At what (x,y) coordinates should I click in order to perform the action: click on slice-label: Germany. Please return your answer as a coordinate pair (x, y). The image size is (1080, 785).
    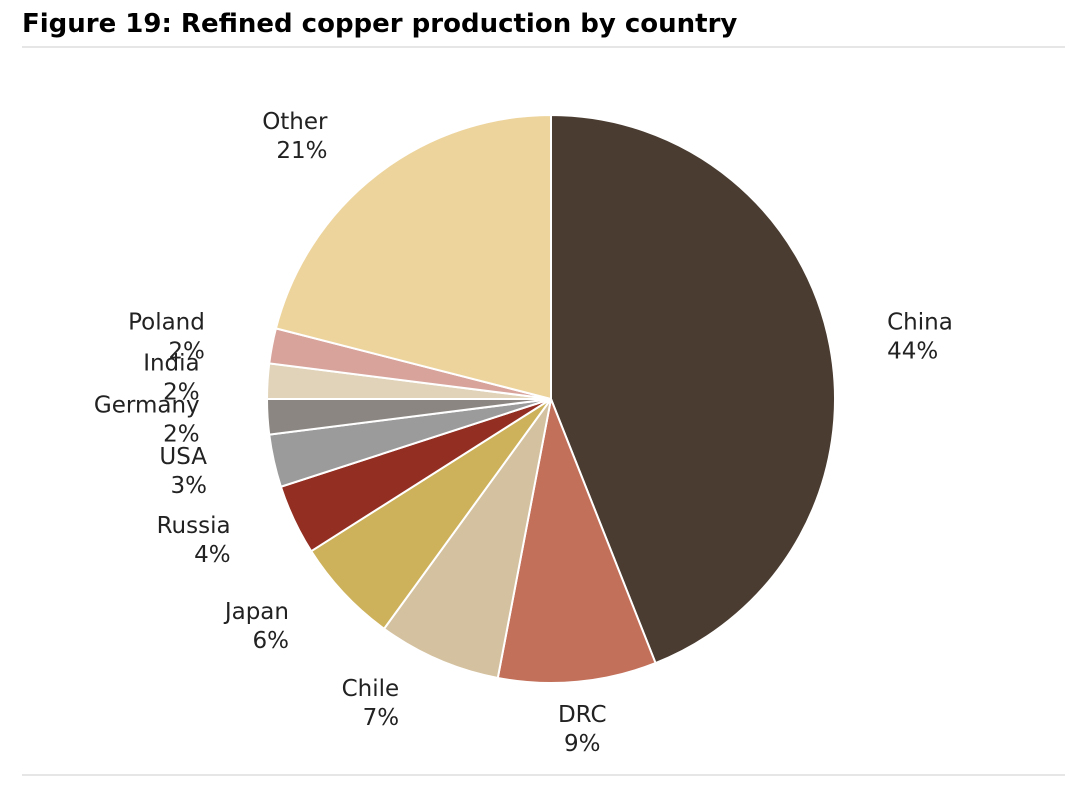
    Looking at the image, I should click on (147, 405).